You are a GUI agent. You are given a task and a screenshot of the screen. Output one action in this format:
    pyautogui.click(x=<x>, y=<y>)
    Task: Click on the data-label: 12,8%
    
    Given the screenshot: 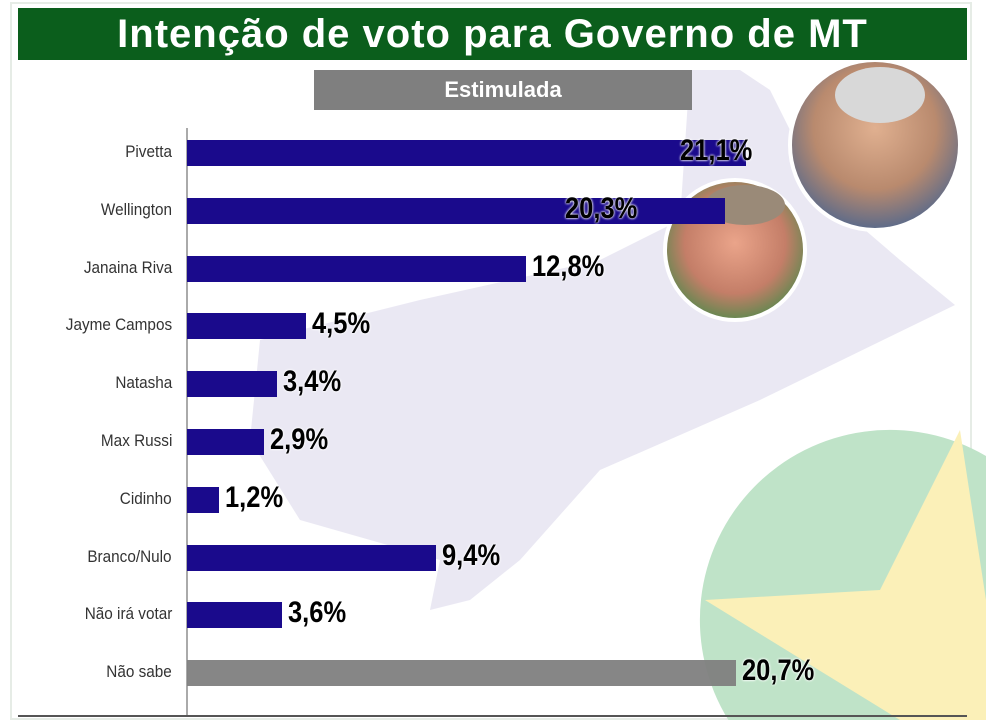 What is the action you would take?
    pyautogui.click(x=568, y=266)
    